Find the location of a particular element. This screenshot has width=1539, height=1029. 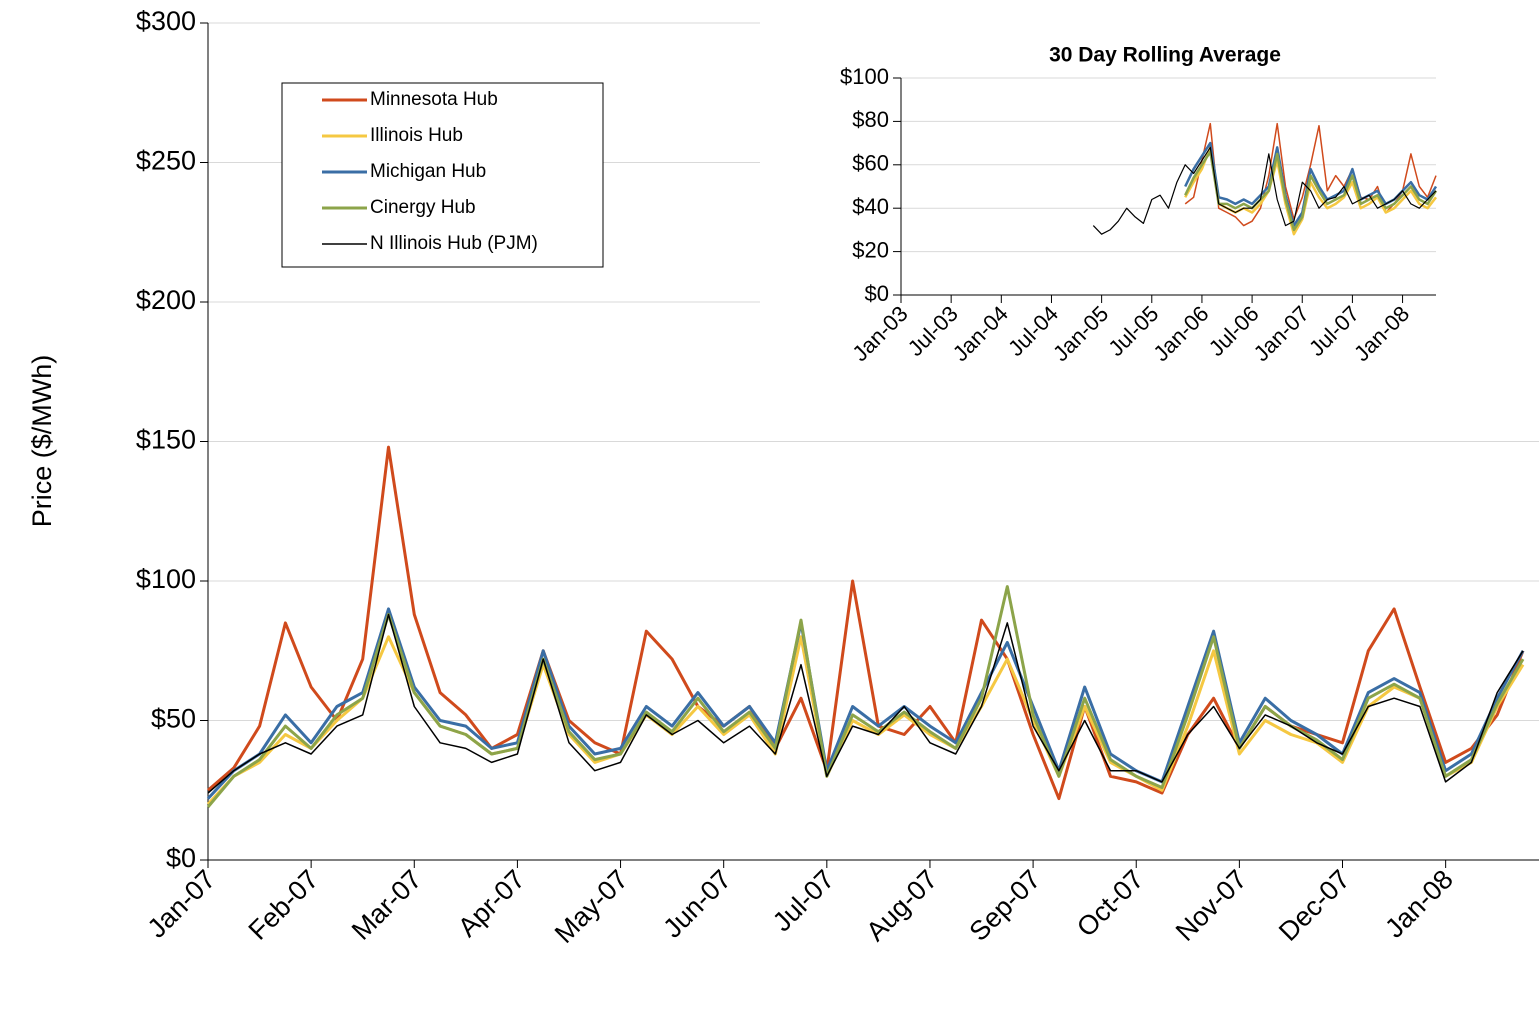

x-tick-label: Nov-07 is located at coordinates (1211, 905).